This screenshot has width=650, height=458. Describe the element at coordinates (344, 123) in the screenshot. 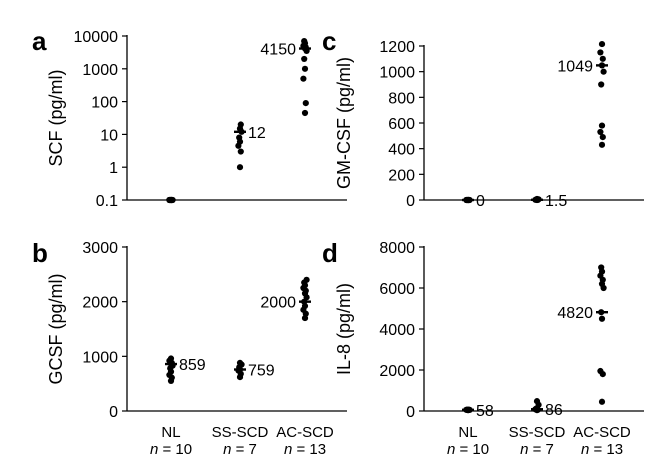

I see `y-axis-title: GM-CSF (pg/ml)` at that location.